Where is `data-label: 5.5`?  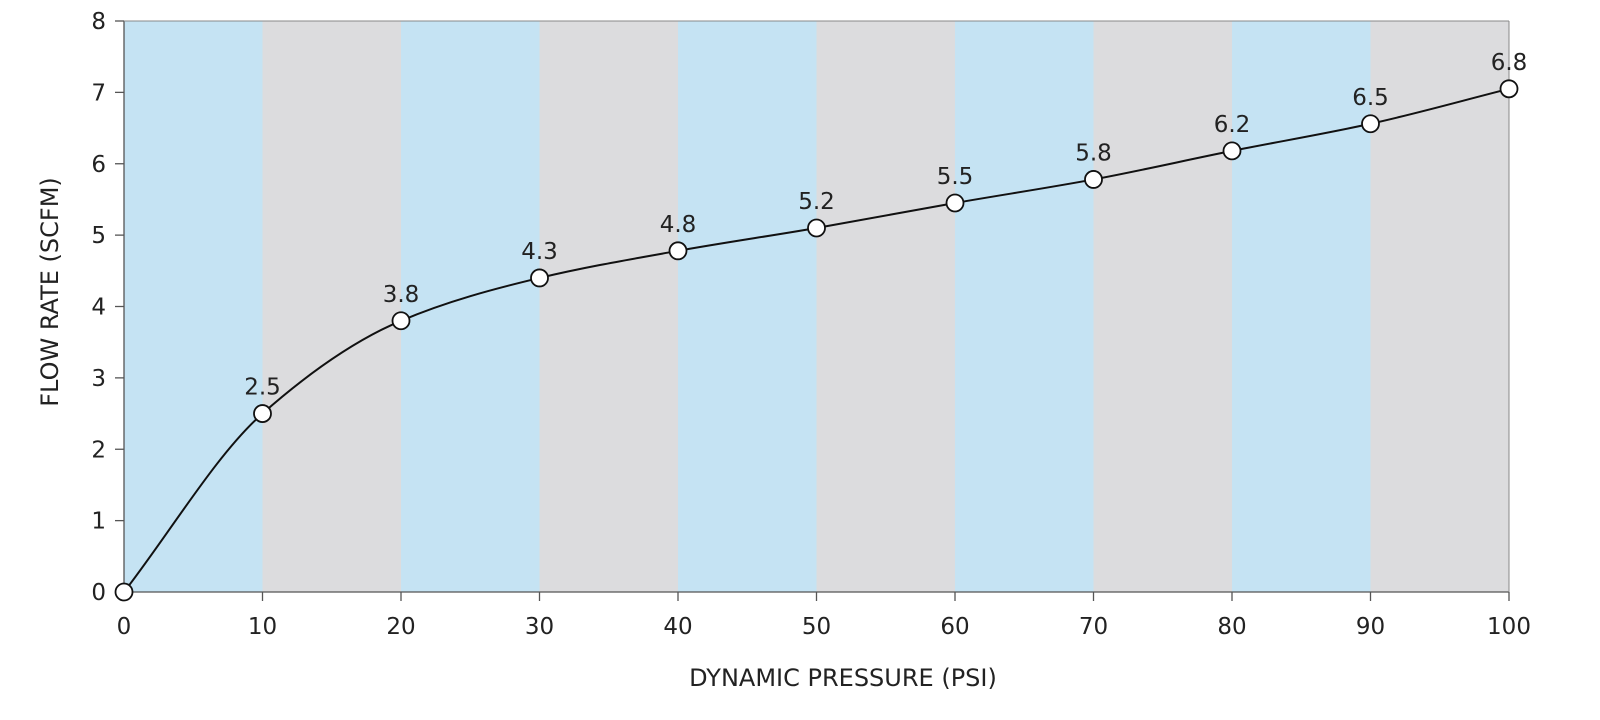
data-label: 5.5 is located at coordinates (955, 177).